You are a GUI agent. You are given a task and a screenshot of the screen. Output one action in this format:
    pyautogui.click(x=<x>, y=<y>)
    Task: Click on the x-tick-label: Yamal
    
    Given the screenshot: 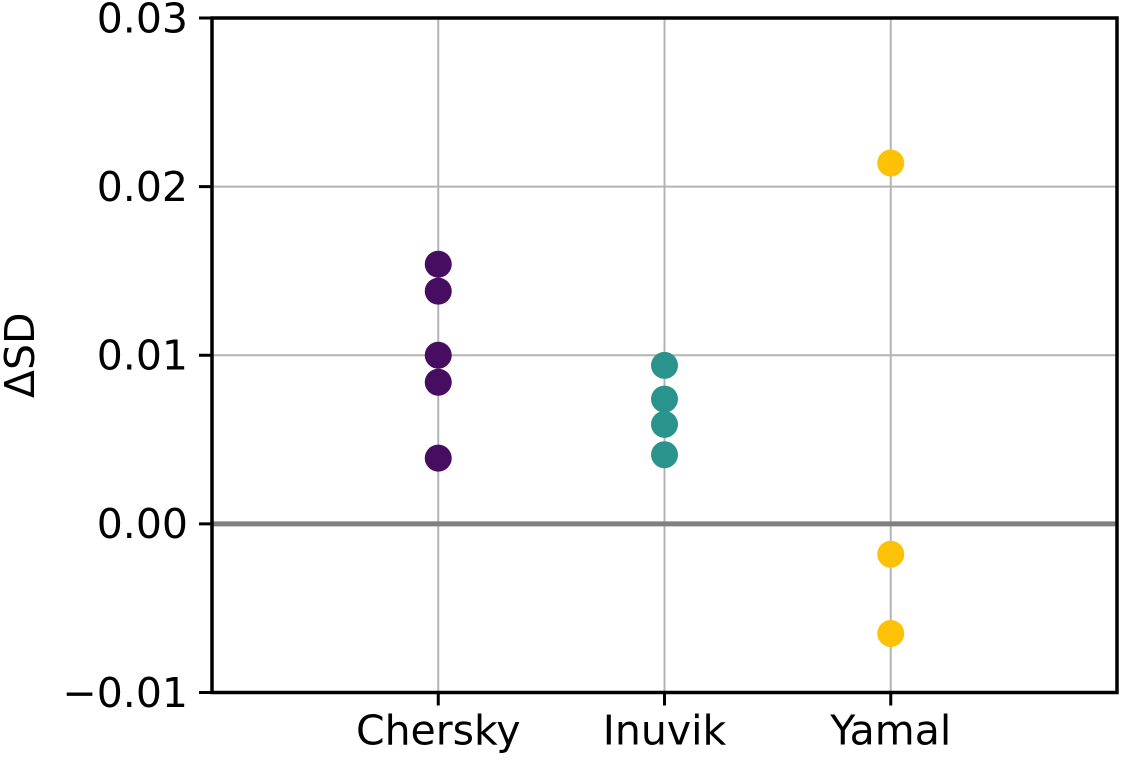 What is the action you would take?
    pyautogui.click(x=890, y=731)
    